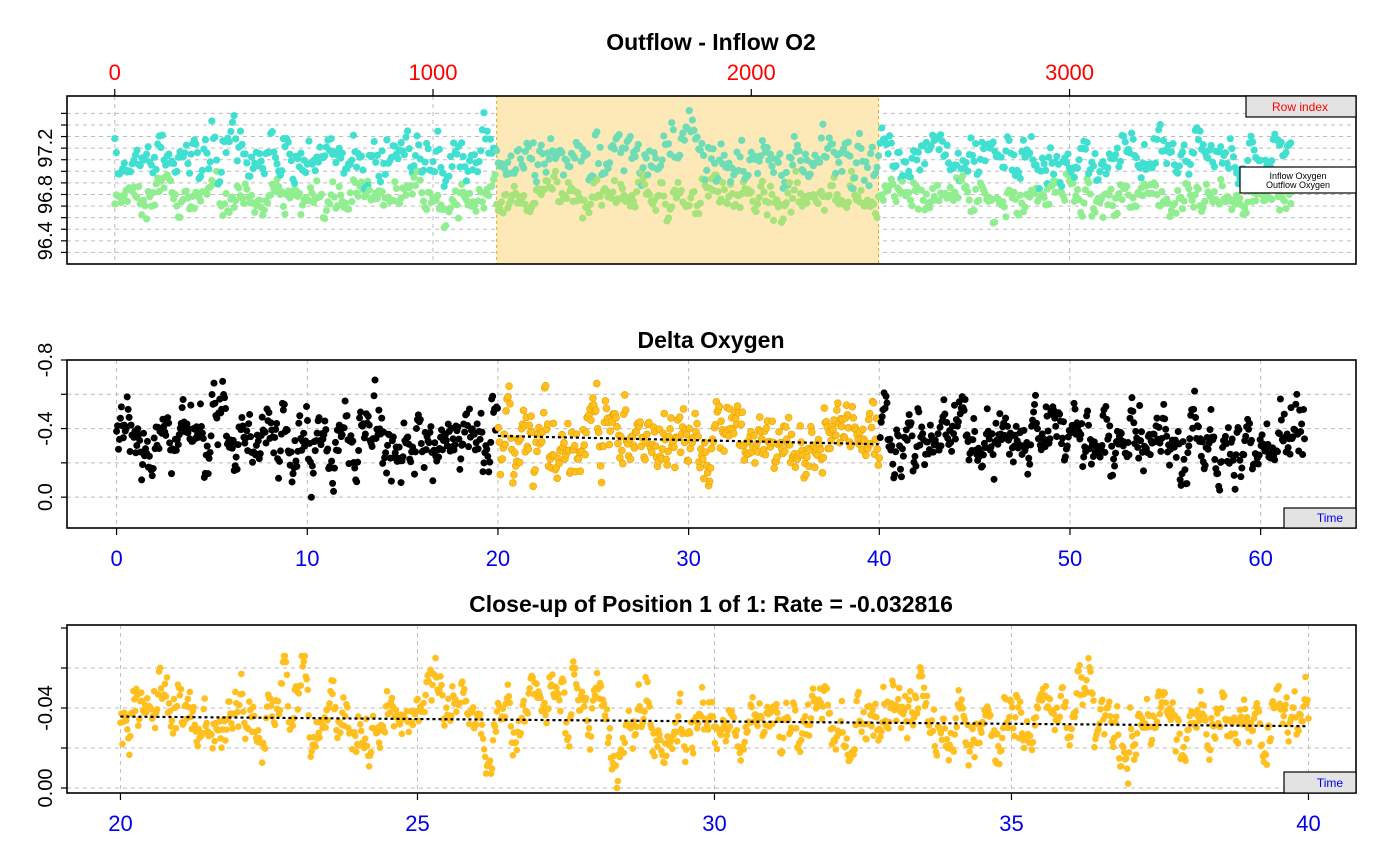 Image resolution: width=1400 pixels, height=866 pixels. I want to click on panel1-y-tick-label: 96.4, so click(46, 240).